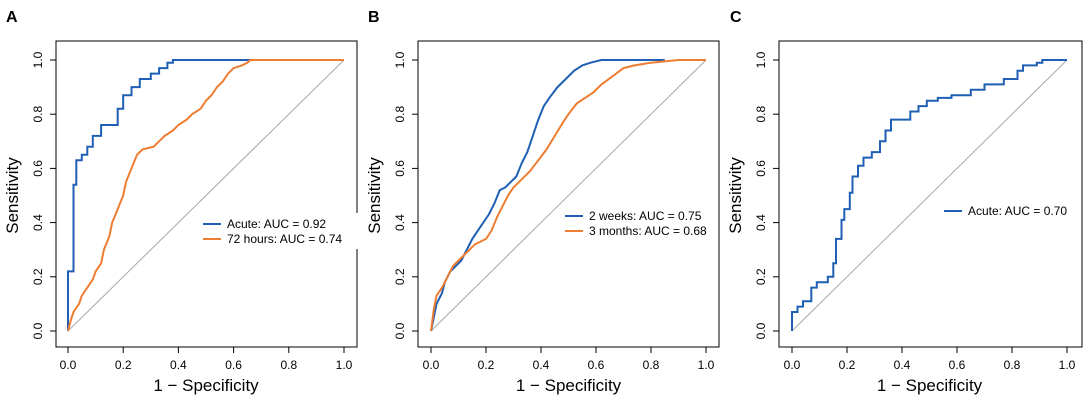 The width and height of the screenshot is (1084, 401). I want to click on legend-label: 72 hours: AUC = 0.74, so click(284, 239).